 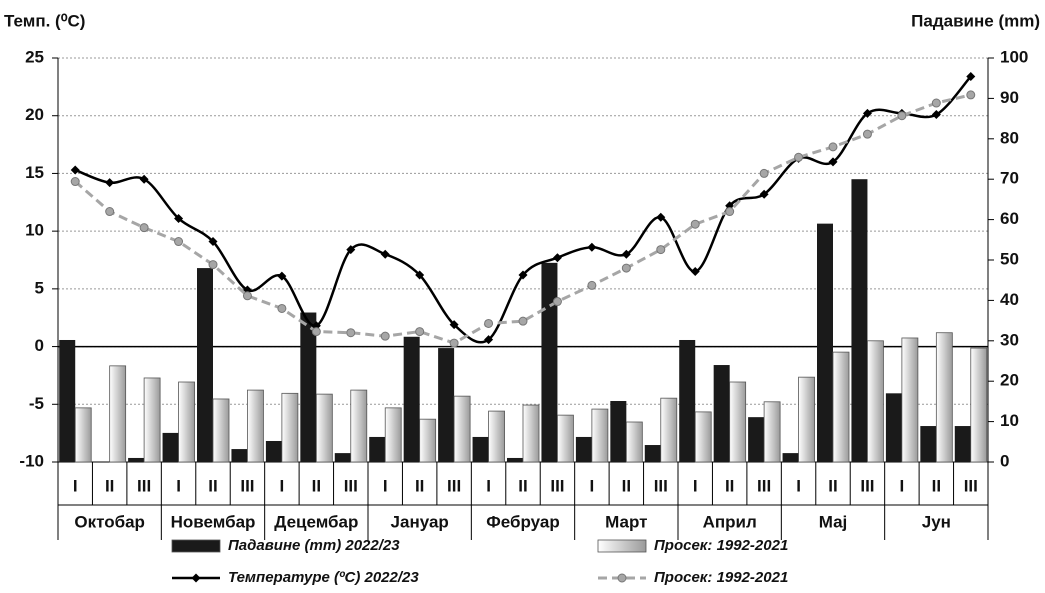 What do you see at coordinates (1004, 460) in the screenshot?
I see `y2-tick-label: 0` at bounding box center [1004, 460].